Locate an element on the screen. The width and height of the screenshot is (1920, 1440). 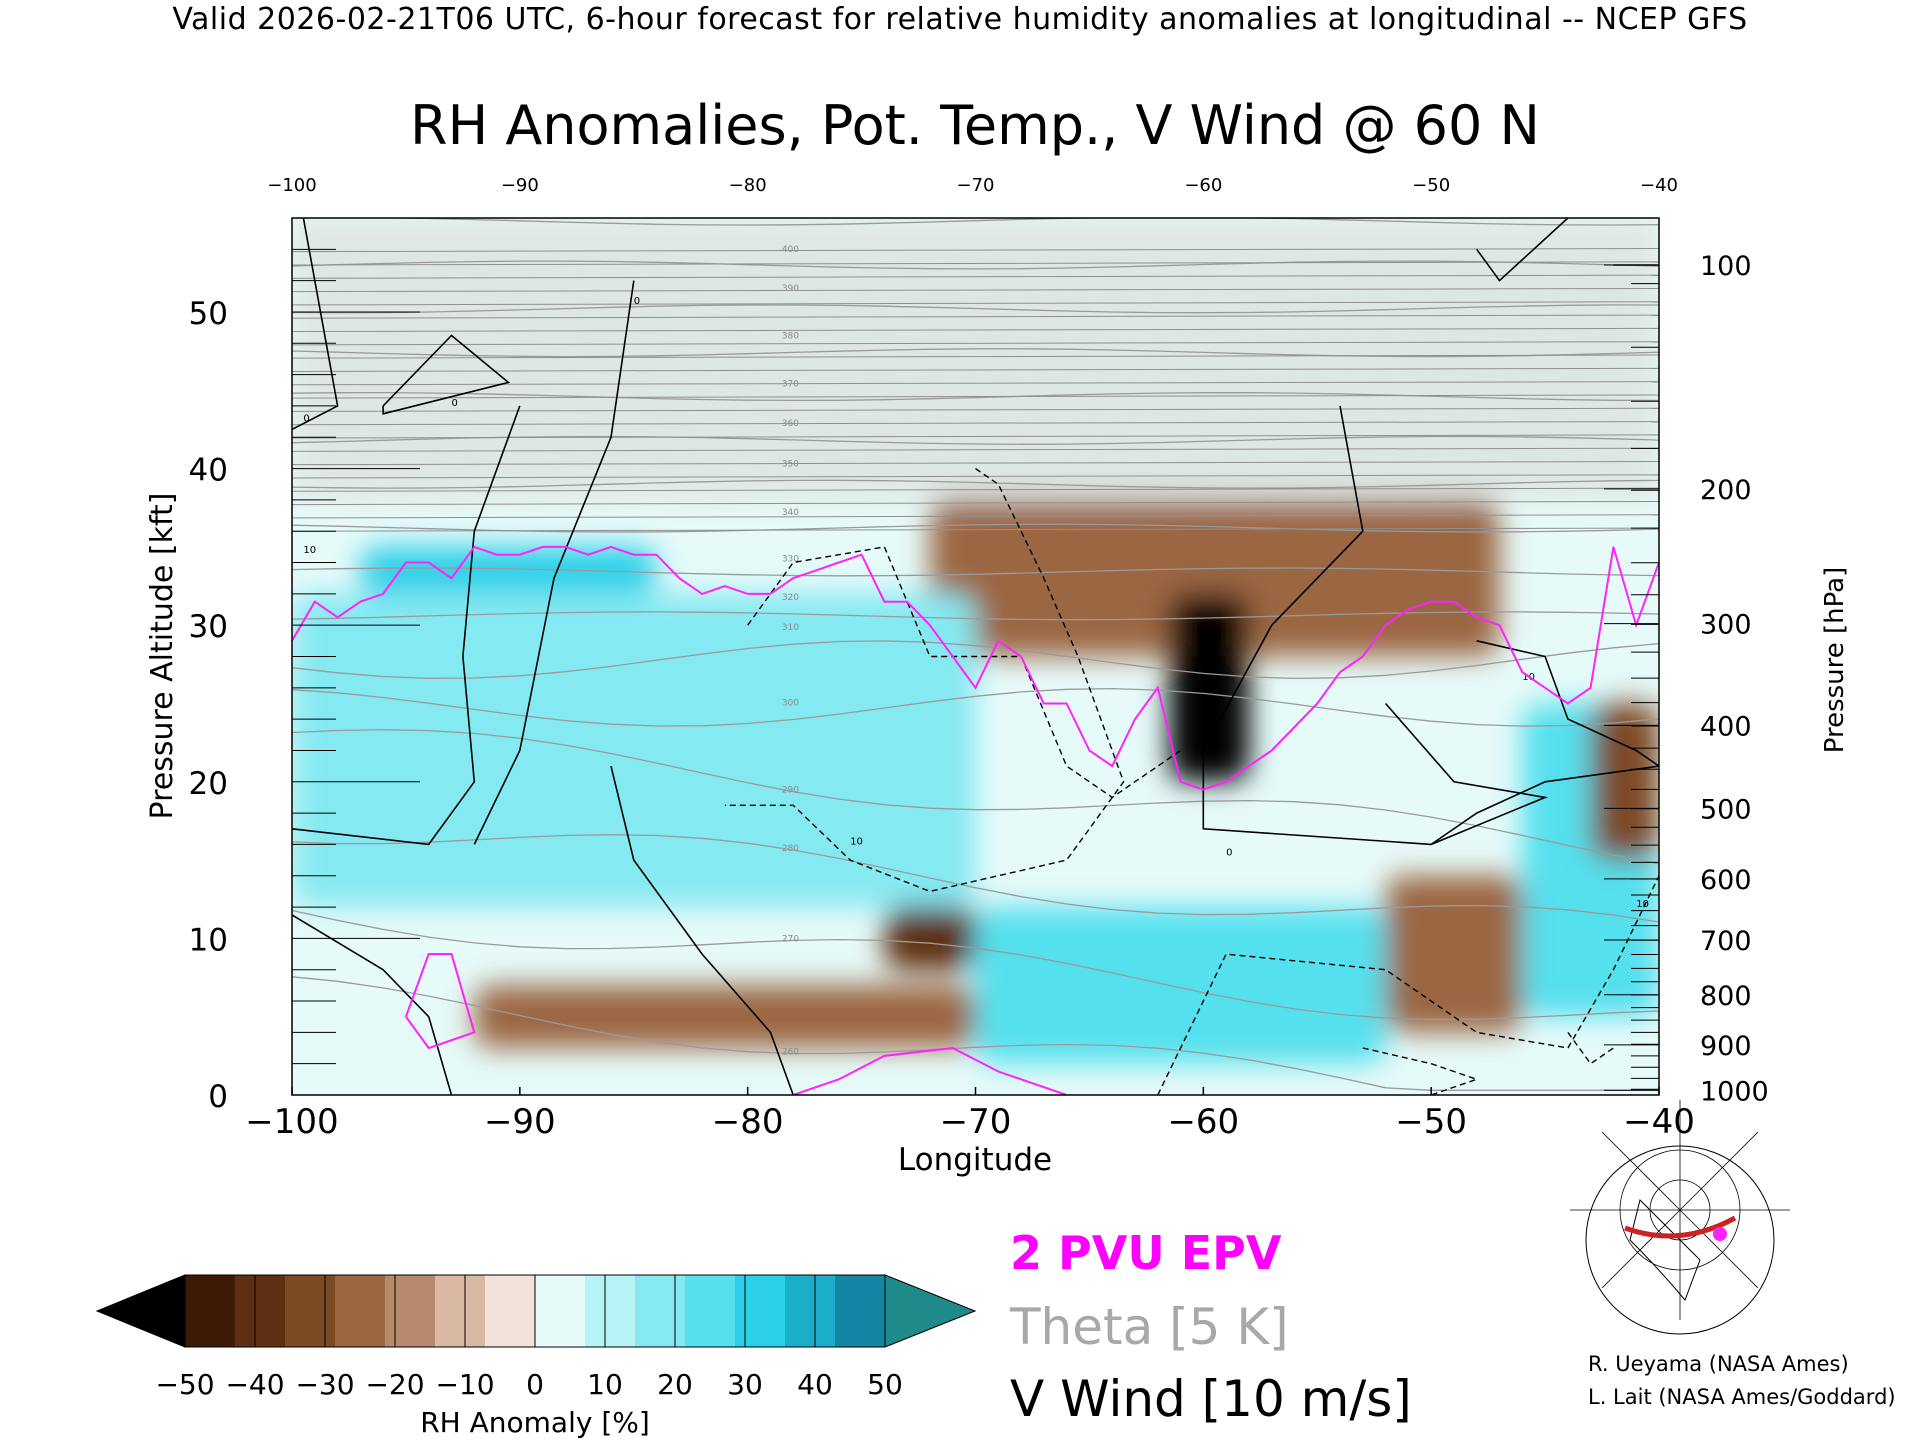
theta-label: 290 is located at coordinates (790, 791).